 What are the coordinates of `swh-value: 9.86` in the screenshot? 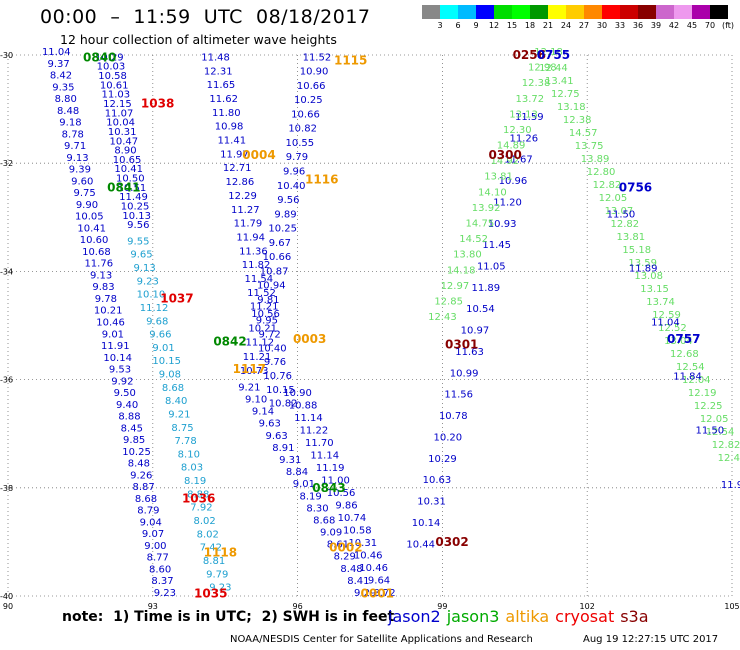 It's located at (346, 505).